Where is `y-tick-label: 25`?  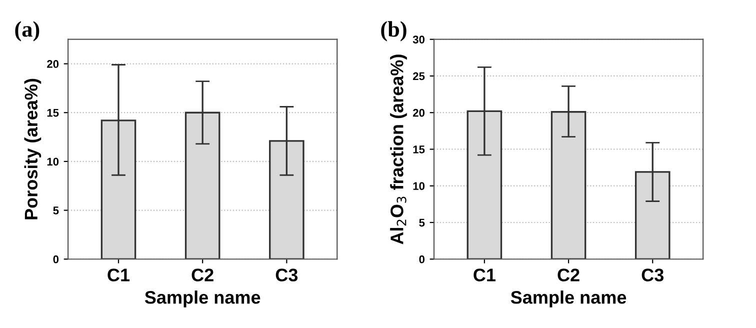
y-tick-label: 25 is located at coordinates (418, 76).